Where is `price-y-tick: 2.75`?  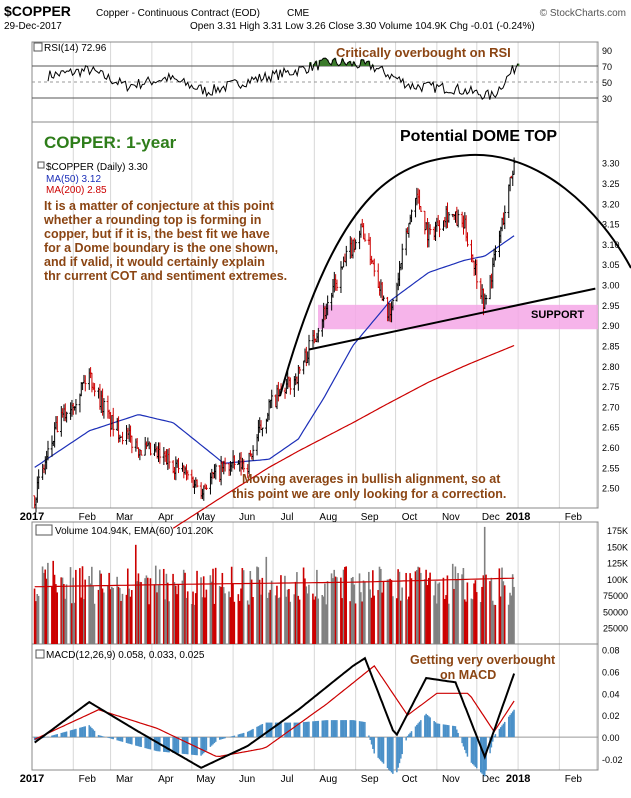 price-y-tick: 2.75 is located at coordinates (611, 387).